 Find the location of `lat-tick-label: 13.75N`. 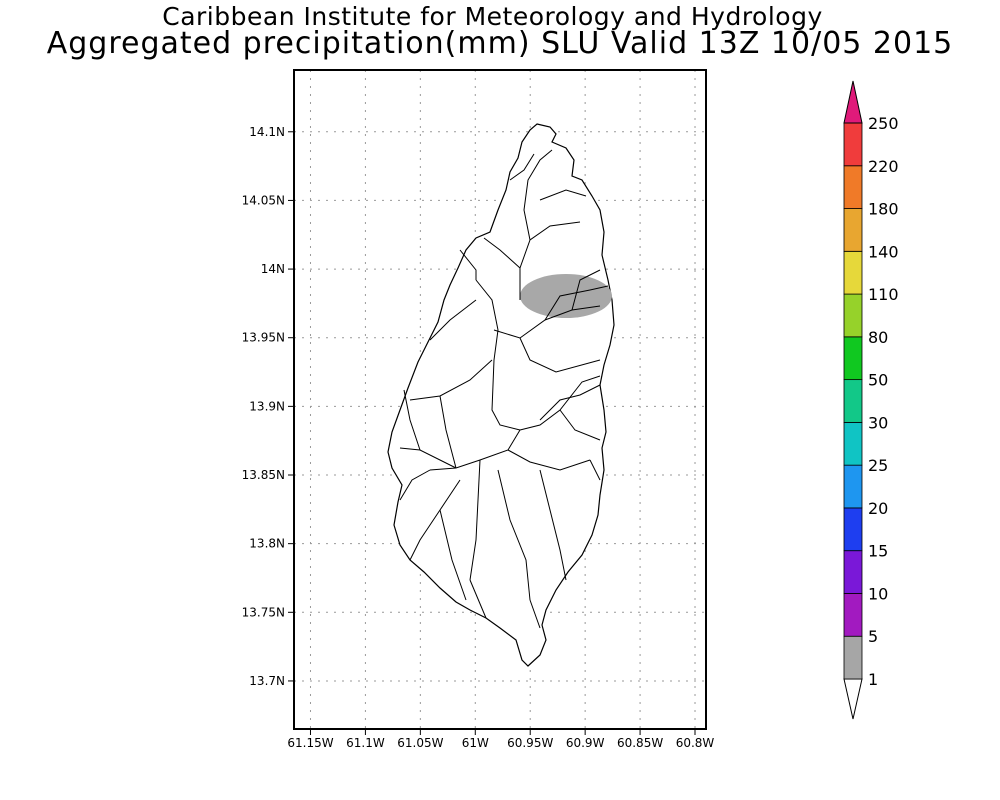

lat-tick-label: 13.75N is located at coordinates (263, 612).